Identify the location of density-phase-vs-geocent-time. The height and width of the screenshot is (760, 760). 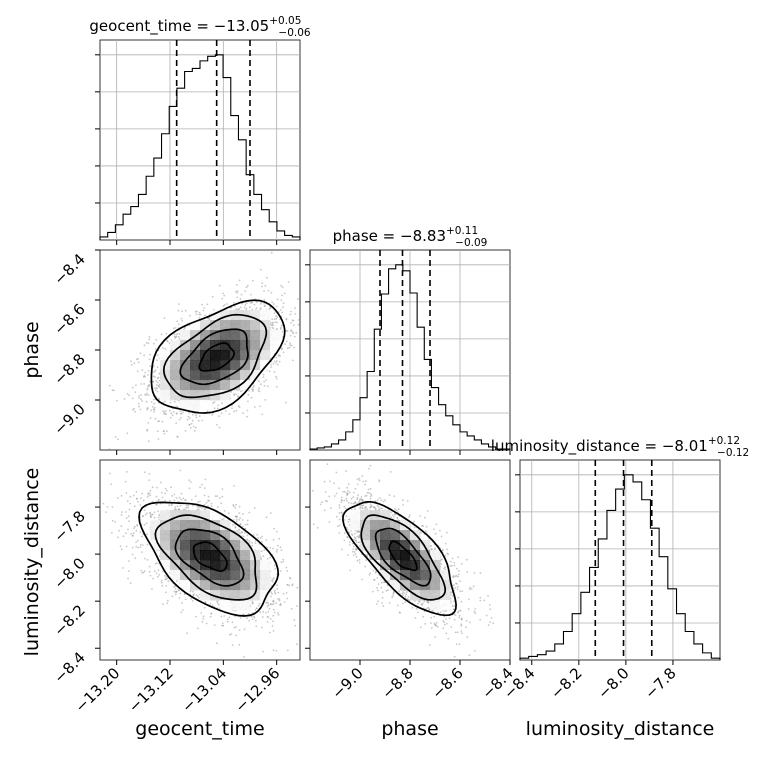
(220, 360).